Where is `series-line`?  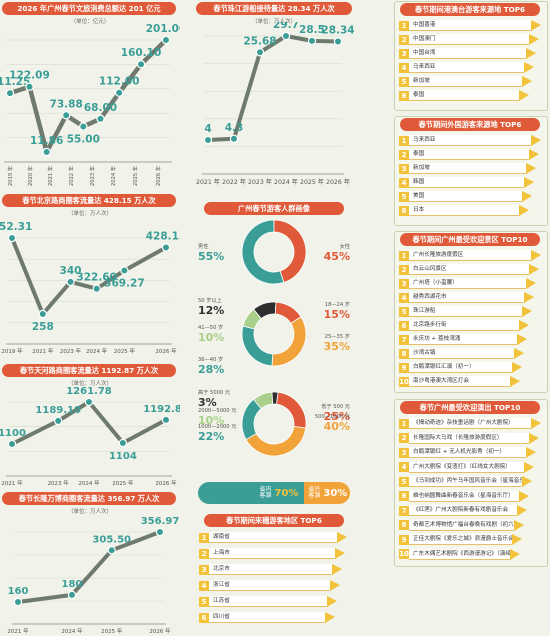 series-line is located at coordinates (89, 567).